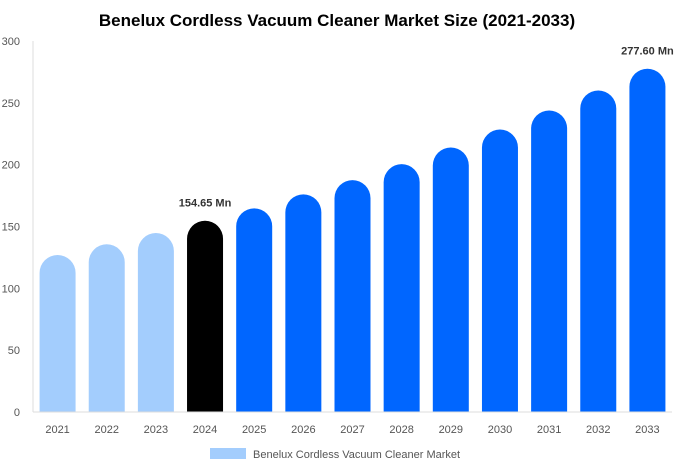 This screenshot has width=675, height=474. What do you see at coordinates (401, 430) in the screenshot?
I see `x-tick-label: 2028` at bounding box center [401, 430].